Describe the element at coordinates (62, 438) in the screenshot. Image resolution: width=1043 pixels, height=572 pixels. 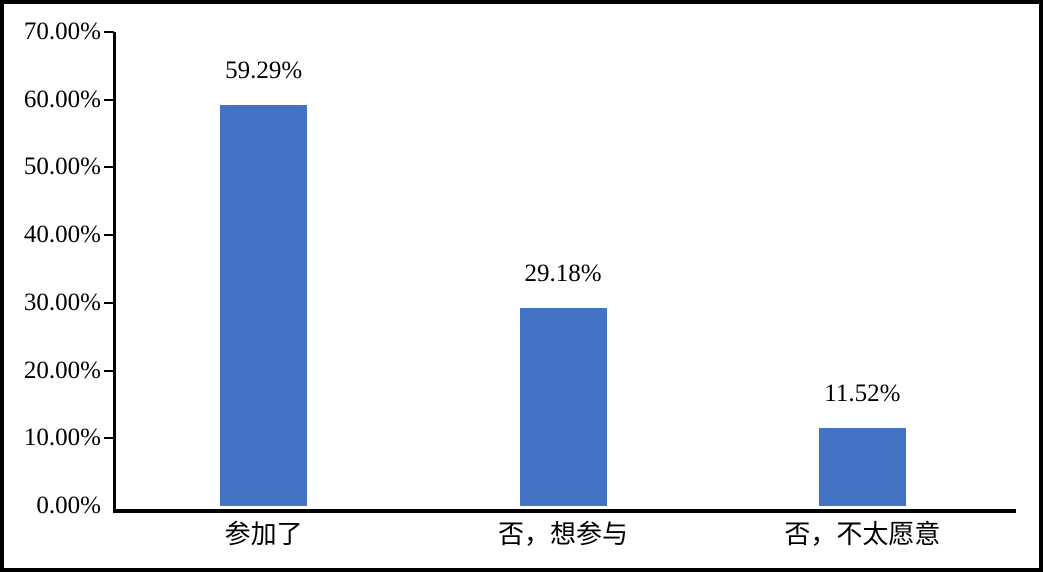
I see `y-tick-label: 10.00%` at that location.